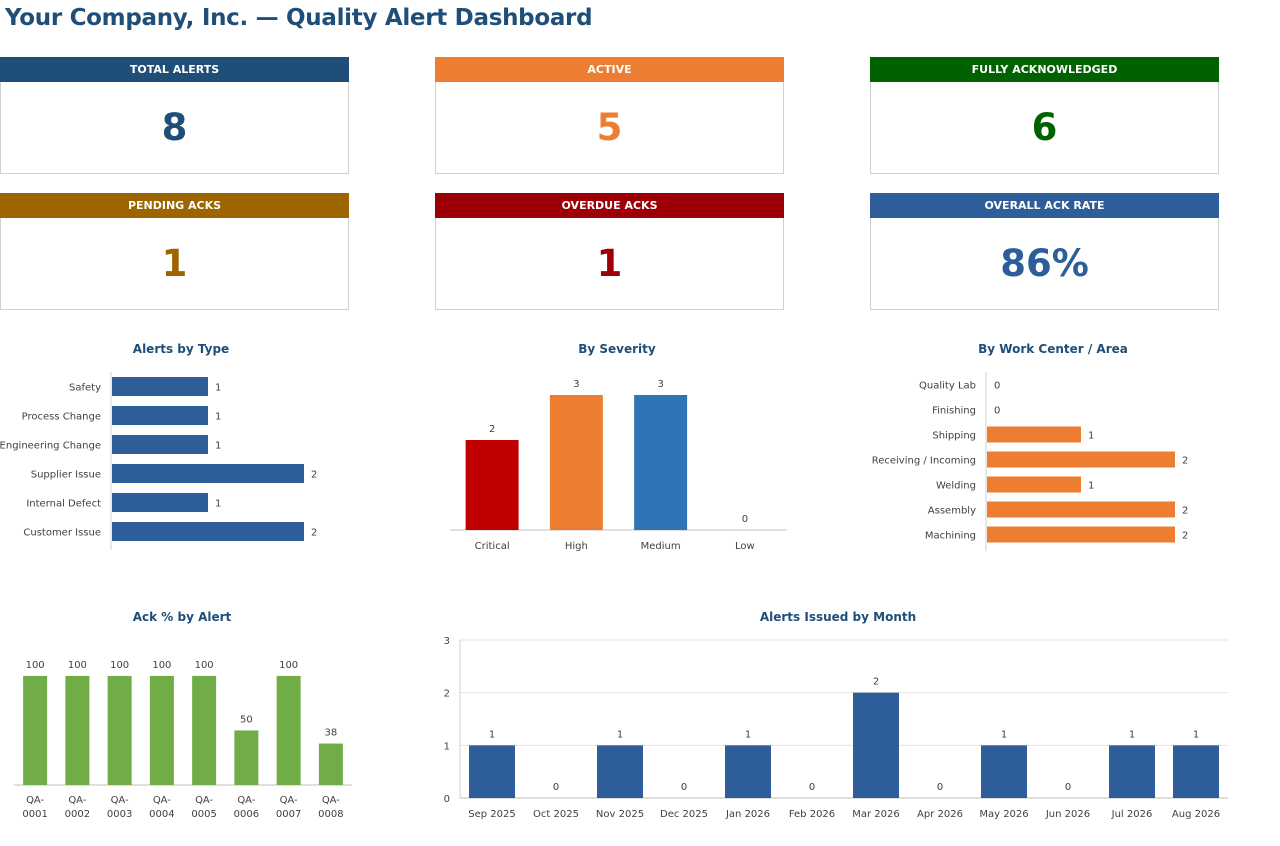 The width and height of the screenshot is (1280, 846). I want to click on chart-title: Alerts by Type, so click(181, 349).